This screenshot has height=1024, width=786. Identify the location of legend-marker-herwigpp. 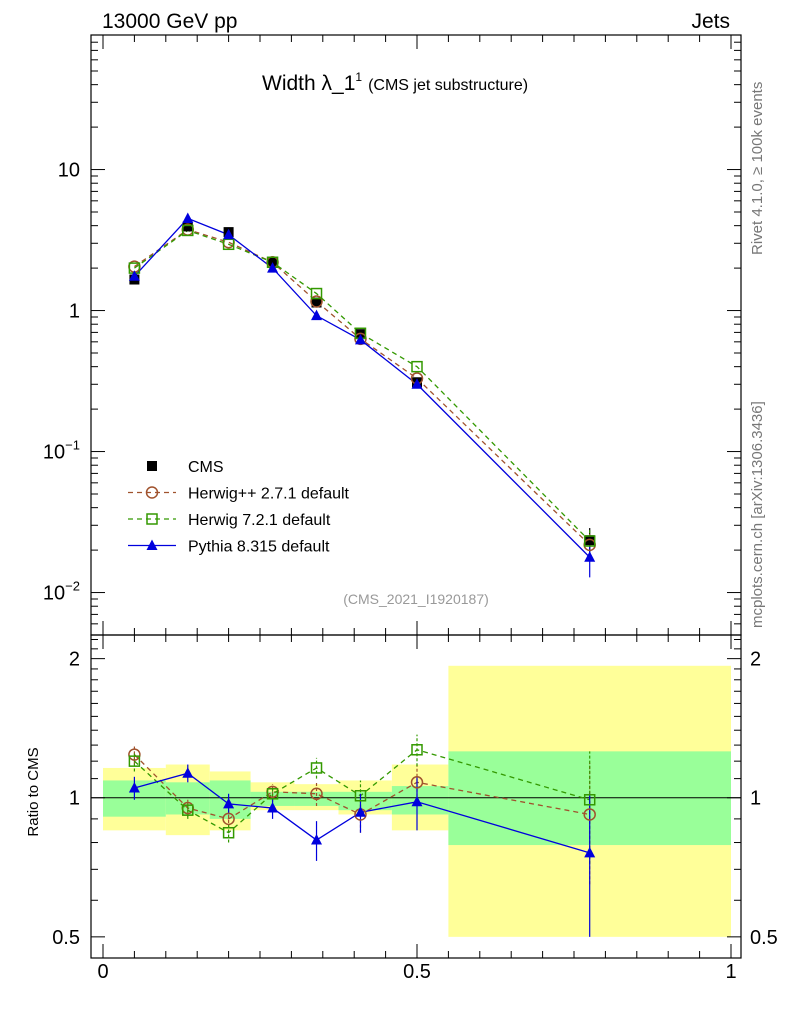
(152, 492).